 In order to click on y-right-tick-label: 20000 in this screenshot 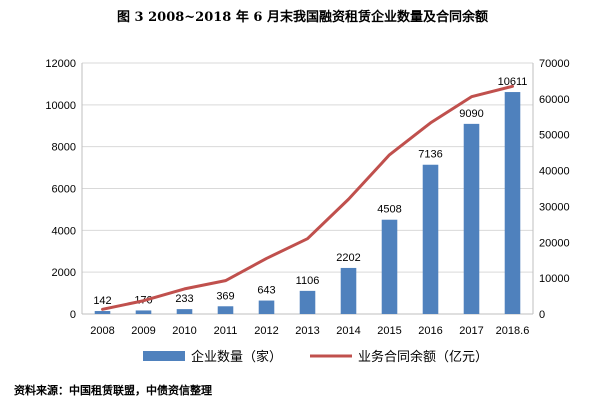, I will do `click(554, 243)`.